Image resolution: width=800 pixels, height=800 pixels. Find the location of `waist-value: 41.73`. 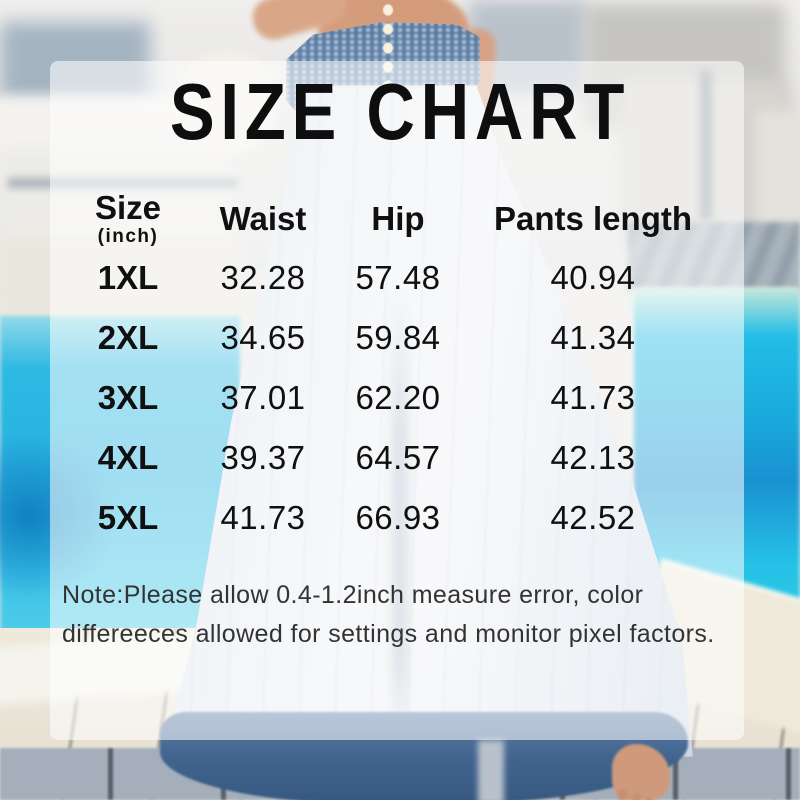

waist-value: 41.73 is located at coordinates (263, 517).